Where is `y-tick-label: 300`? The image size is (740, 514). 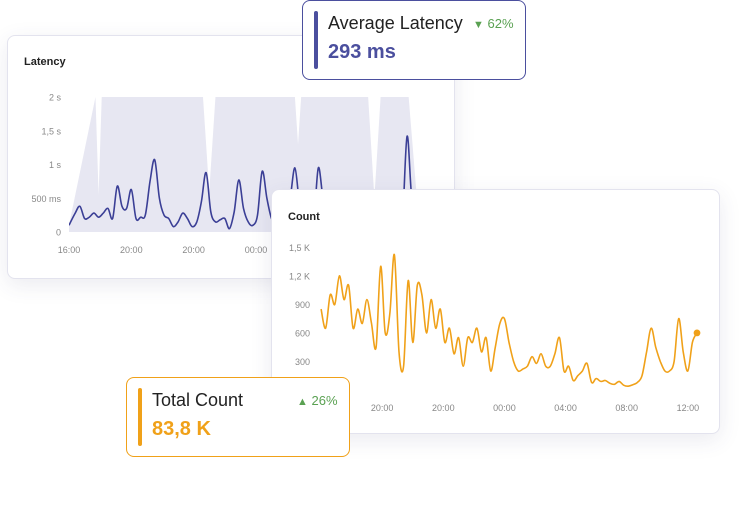 y-tick-label: 300 is located at coordinates (302, 362).